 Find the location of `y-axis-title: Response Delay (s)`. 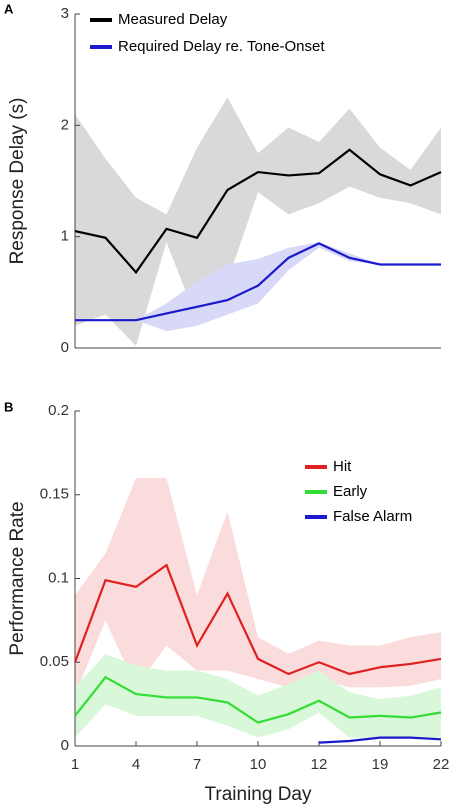

y-axis-title: Response Delay (s) is located at coordinates (17, 181).